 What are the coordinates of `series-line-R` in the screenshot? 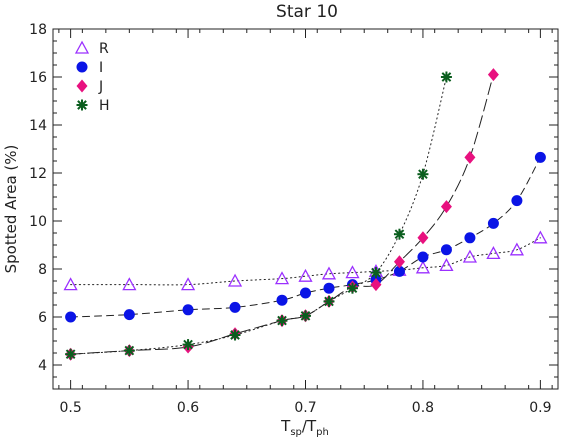 It's located at (305, 261).